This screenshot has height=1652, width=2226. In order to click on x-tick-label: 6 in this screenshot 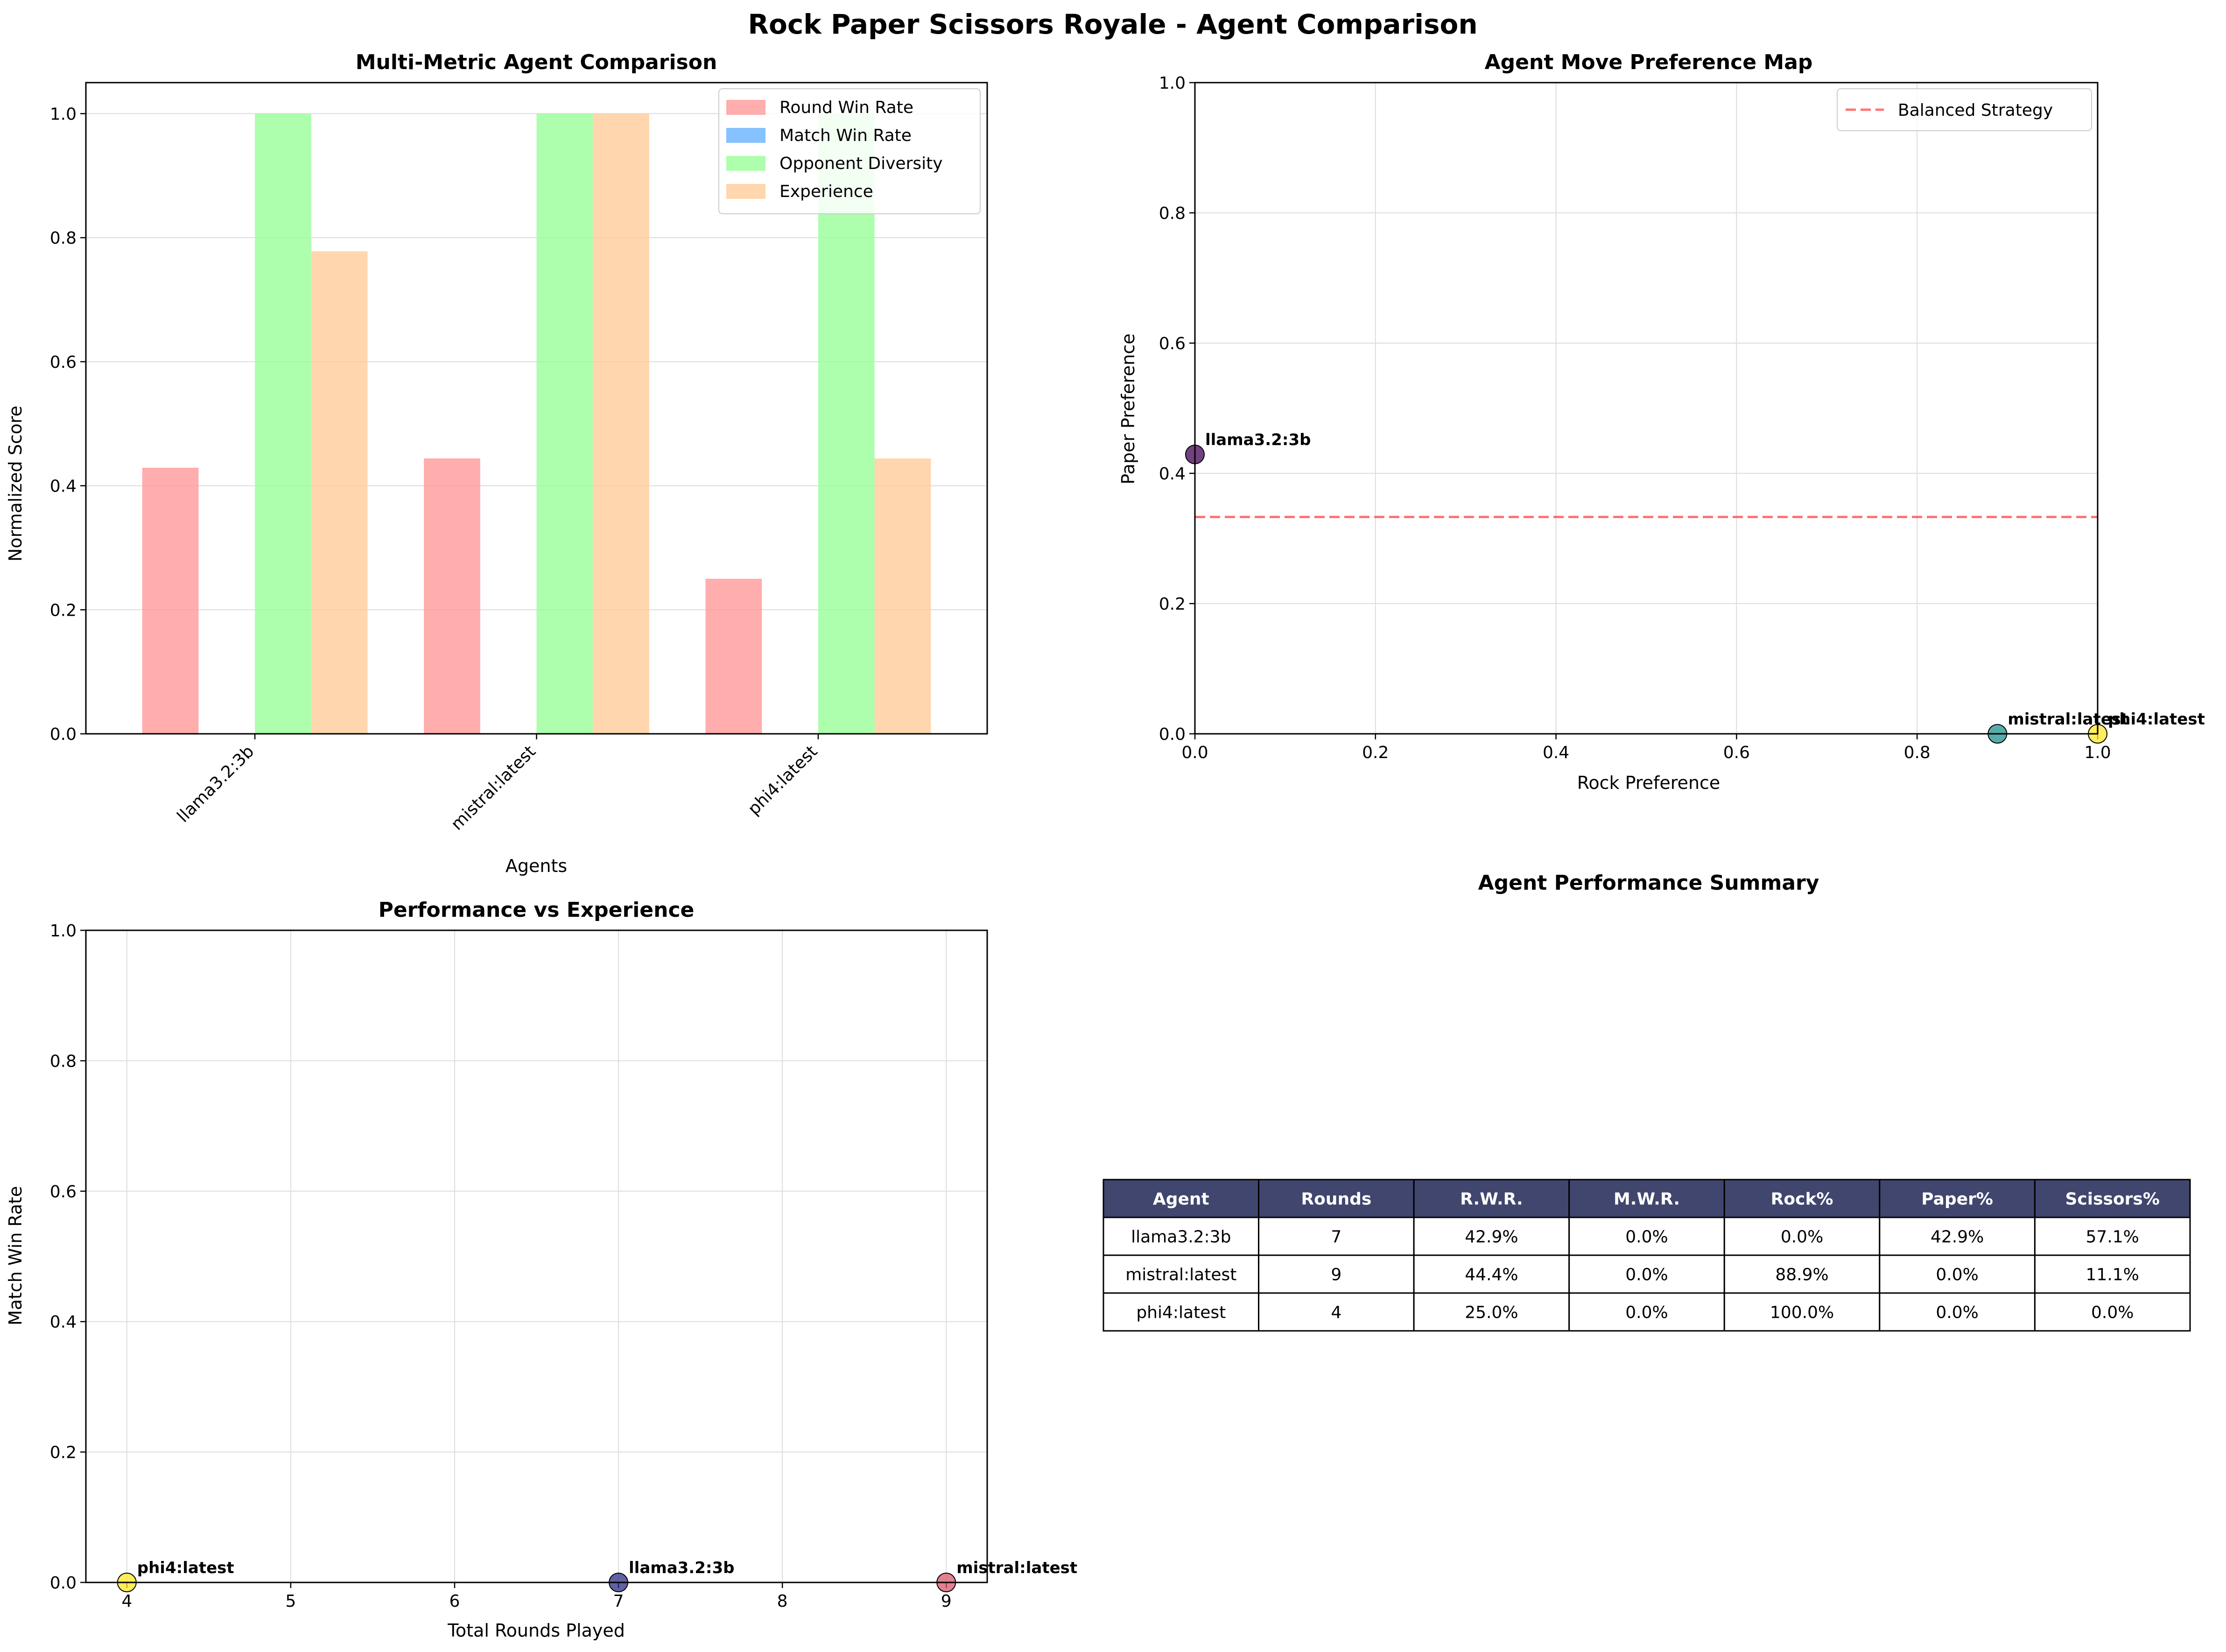, I will do `click(455, 1601)`.